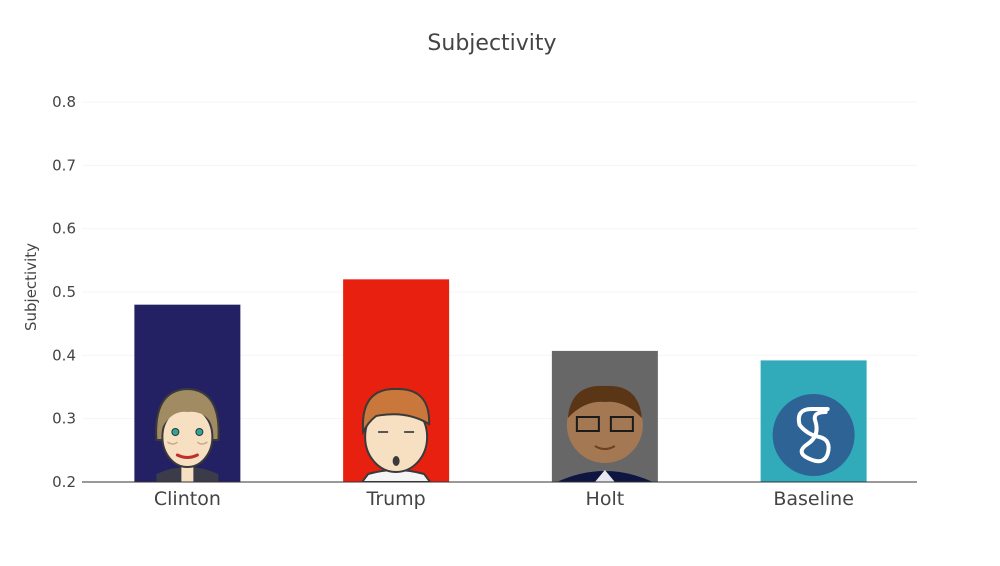 The width and height of the screenshot is (1000, 566). Describe the element at coordinates (491, 43) in the screenshot. I see `chart-title: Subjectivity` at that location.